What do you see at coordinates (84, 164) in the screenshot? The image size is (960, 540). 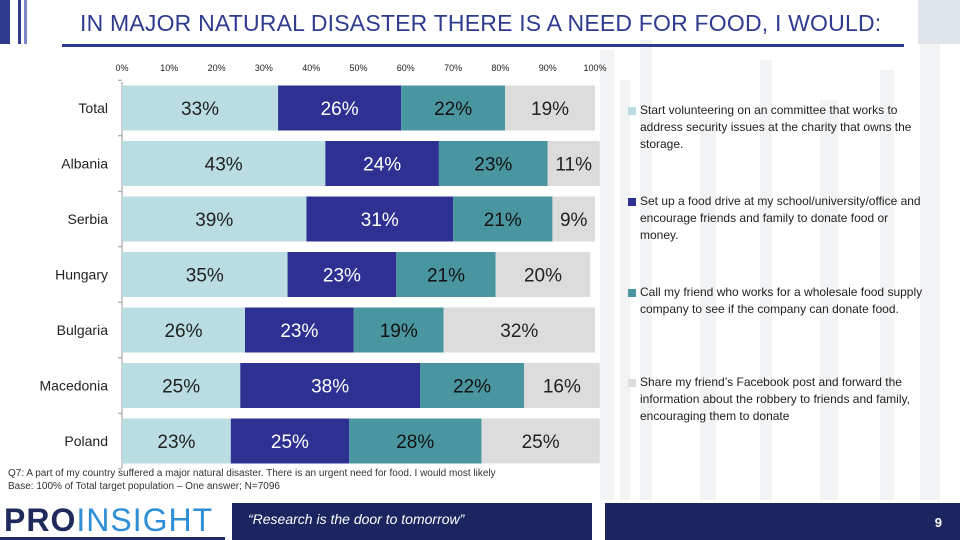 I see `category-label: Albania` at bounding box center [84, 164].